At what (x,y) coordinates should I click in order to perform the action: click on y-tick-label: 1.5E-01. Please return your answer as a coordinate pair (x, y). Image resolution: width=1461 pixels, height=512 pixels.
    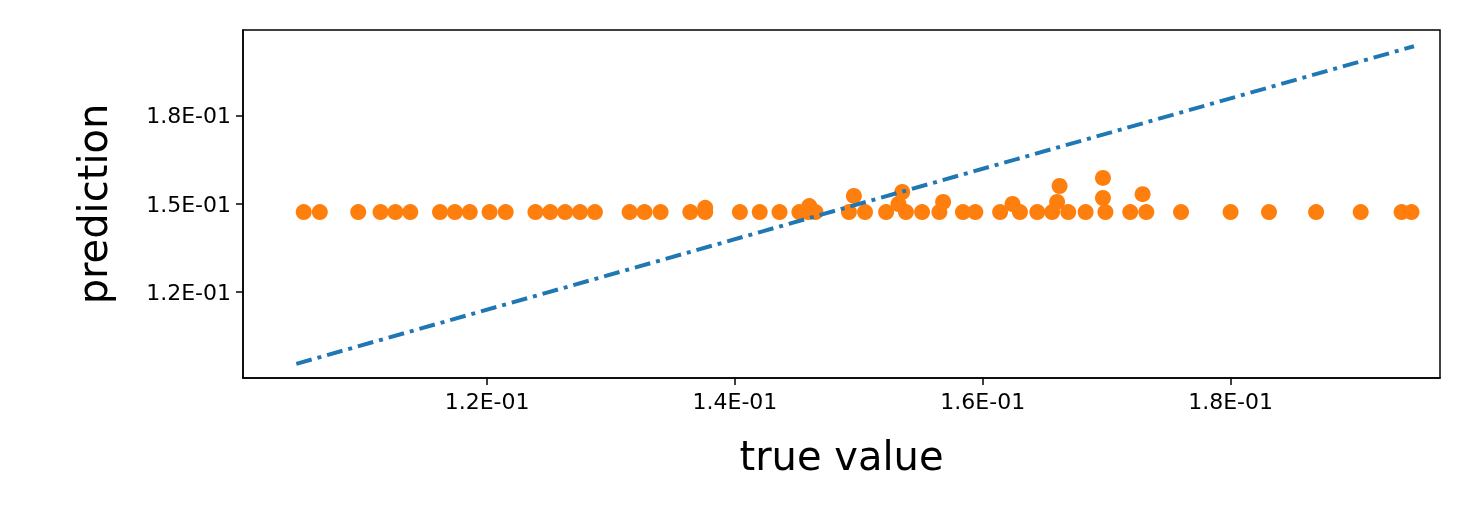
    Looking at the image, I should click on (188, 204).